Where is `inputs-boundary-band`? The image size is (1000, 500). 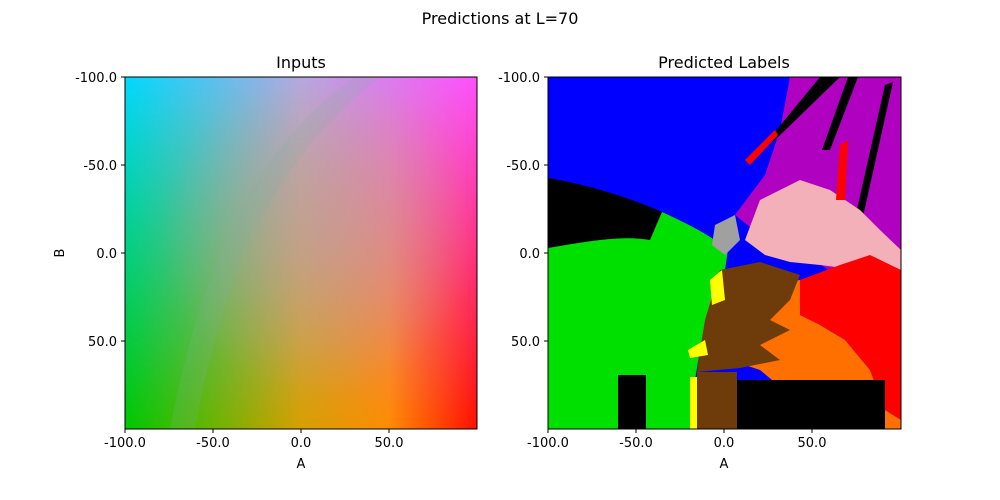 inputs-boundary-band is located at coordinates (275, 253).